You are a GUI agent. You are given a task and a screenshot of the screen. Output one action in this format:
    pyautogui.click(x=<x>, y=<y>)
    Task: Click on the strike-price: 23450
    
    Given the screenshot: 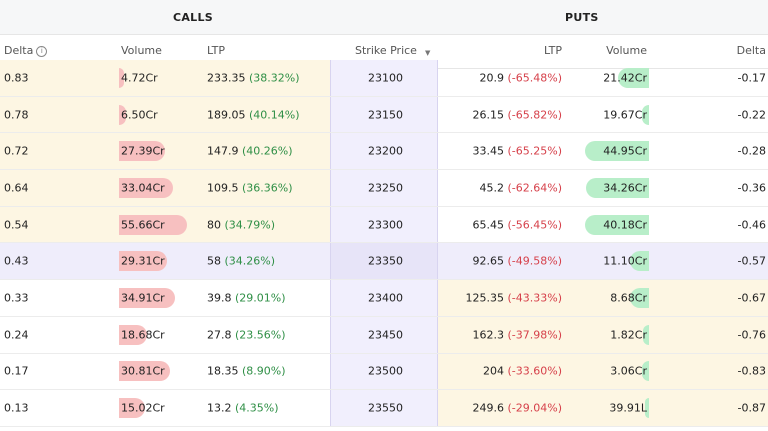 What is the action you would take?
    pyautogui.click(x=385, y=335)
    